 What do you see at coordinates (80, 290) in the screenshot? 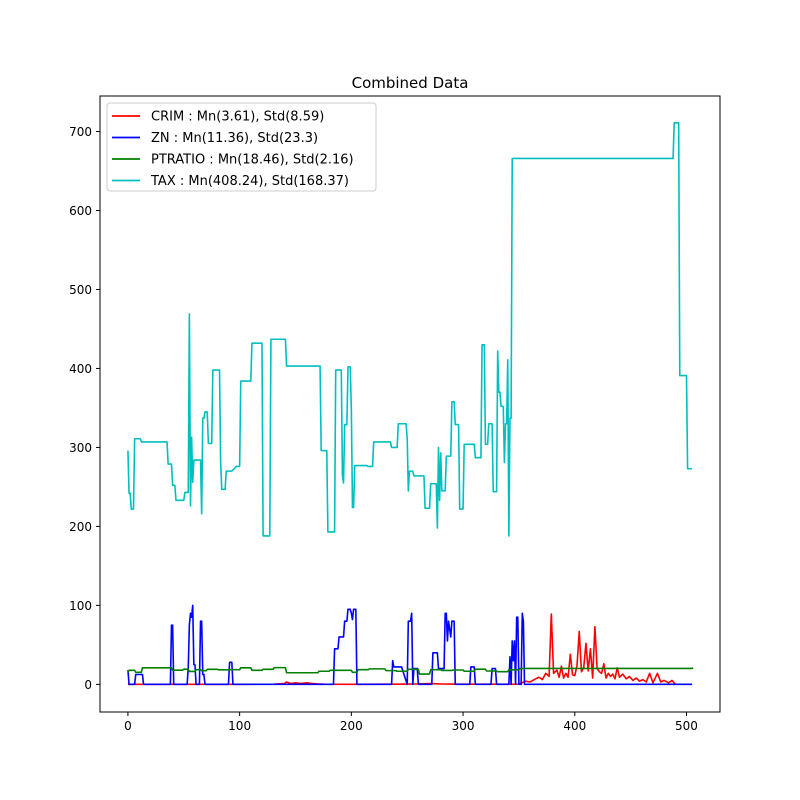
I see `y-tick-label: 500` at bounding box center [80, 290].